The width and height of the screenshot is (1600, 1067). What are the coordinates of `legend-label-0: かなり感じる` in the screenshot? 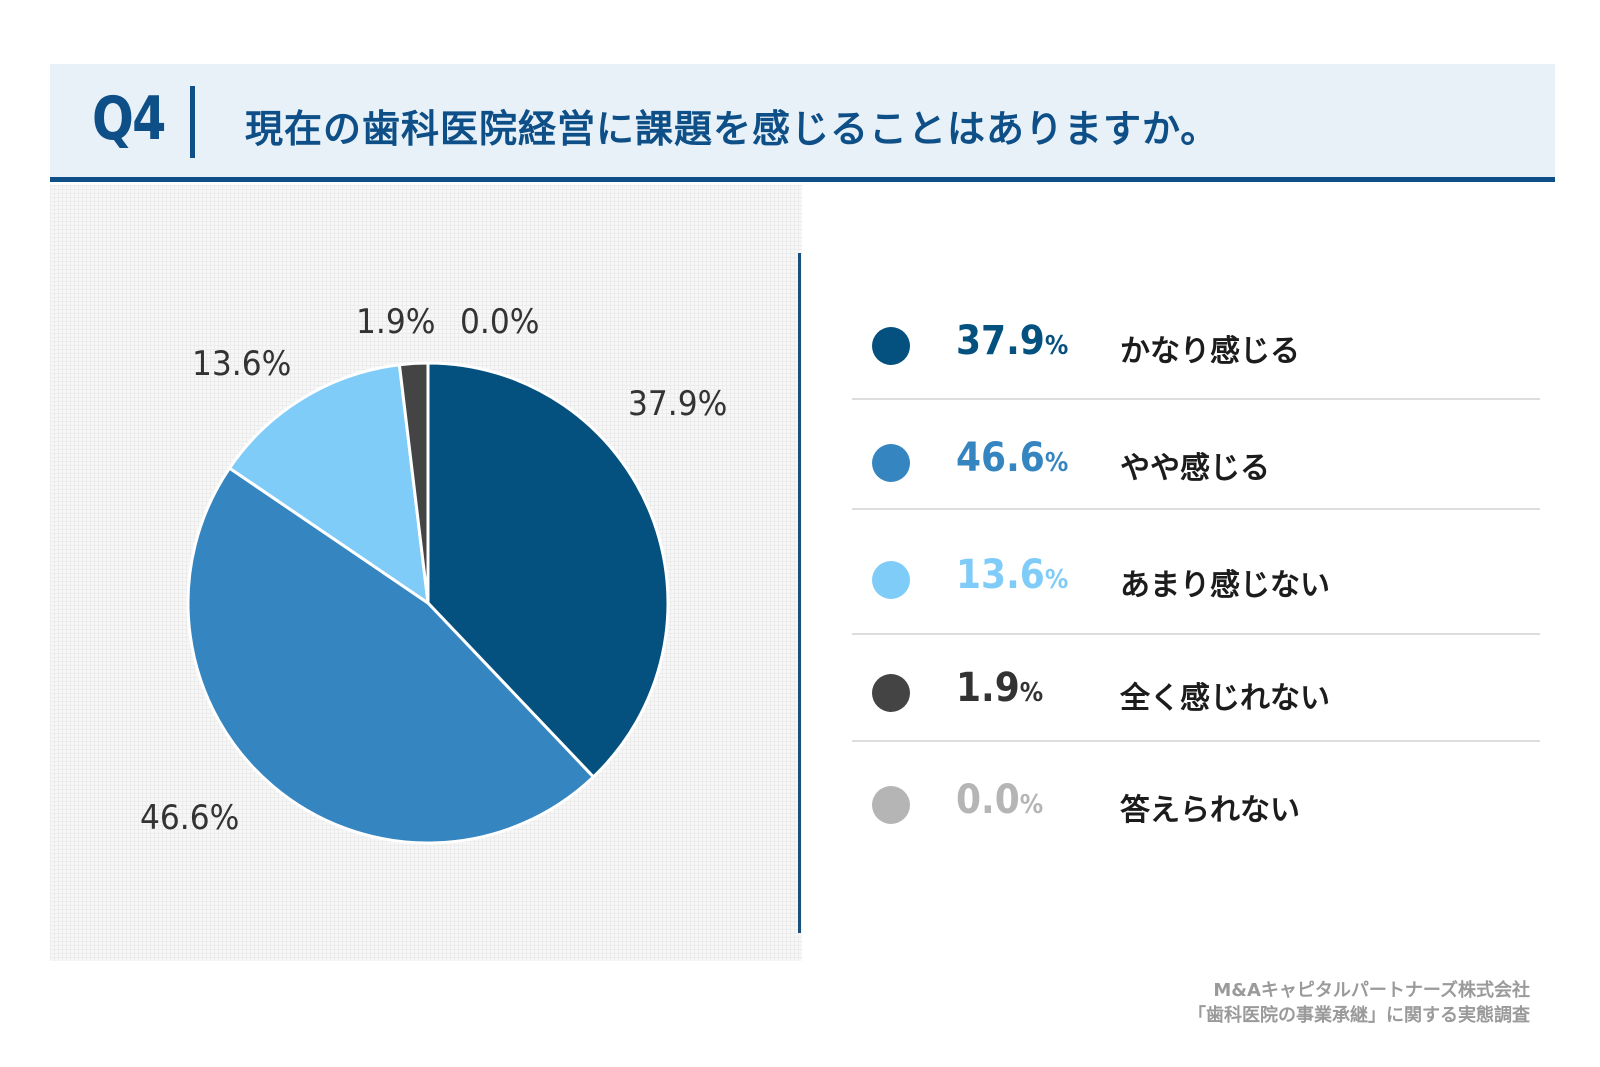 It's located at (1210, 351).